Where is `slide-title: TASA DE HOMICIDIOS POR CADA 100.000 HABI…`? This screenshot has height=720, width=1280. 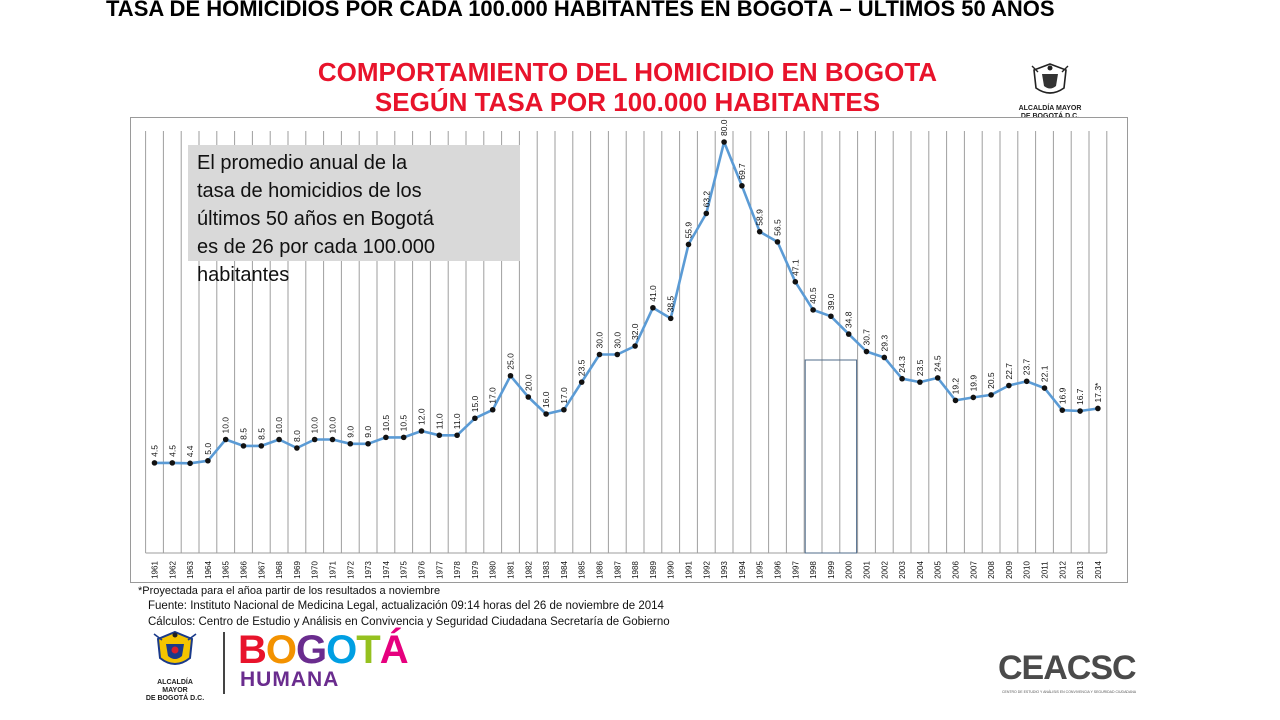 slide-title: TASA DE HOMICIDIOS POR CADA 100.000 HABI… is located at coordinates (580, 10).